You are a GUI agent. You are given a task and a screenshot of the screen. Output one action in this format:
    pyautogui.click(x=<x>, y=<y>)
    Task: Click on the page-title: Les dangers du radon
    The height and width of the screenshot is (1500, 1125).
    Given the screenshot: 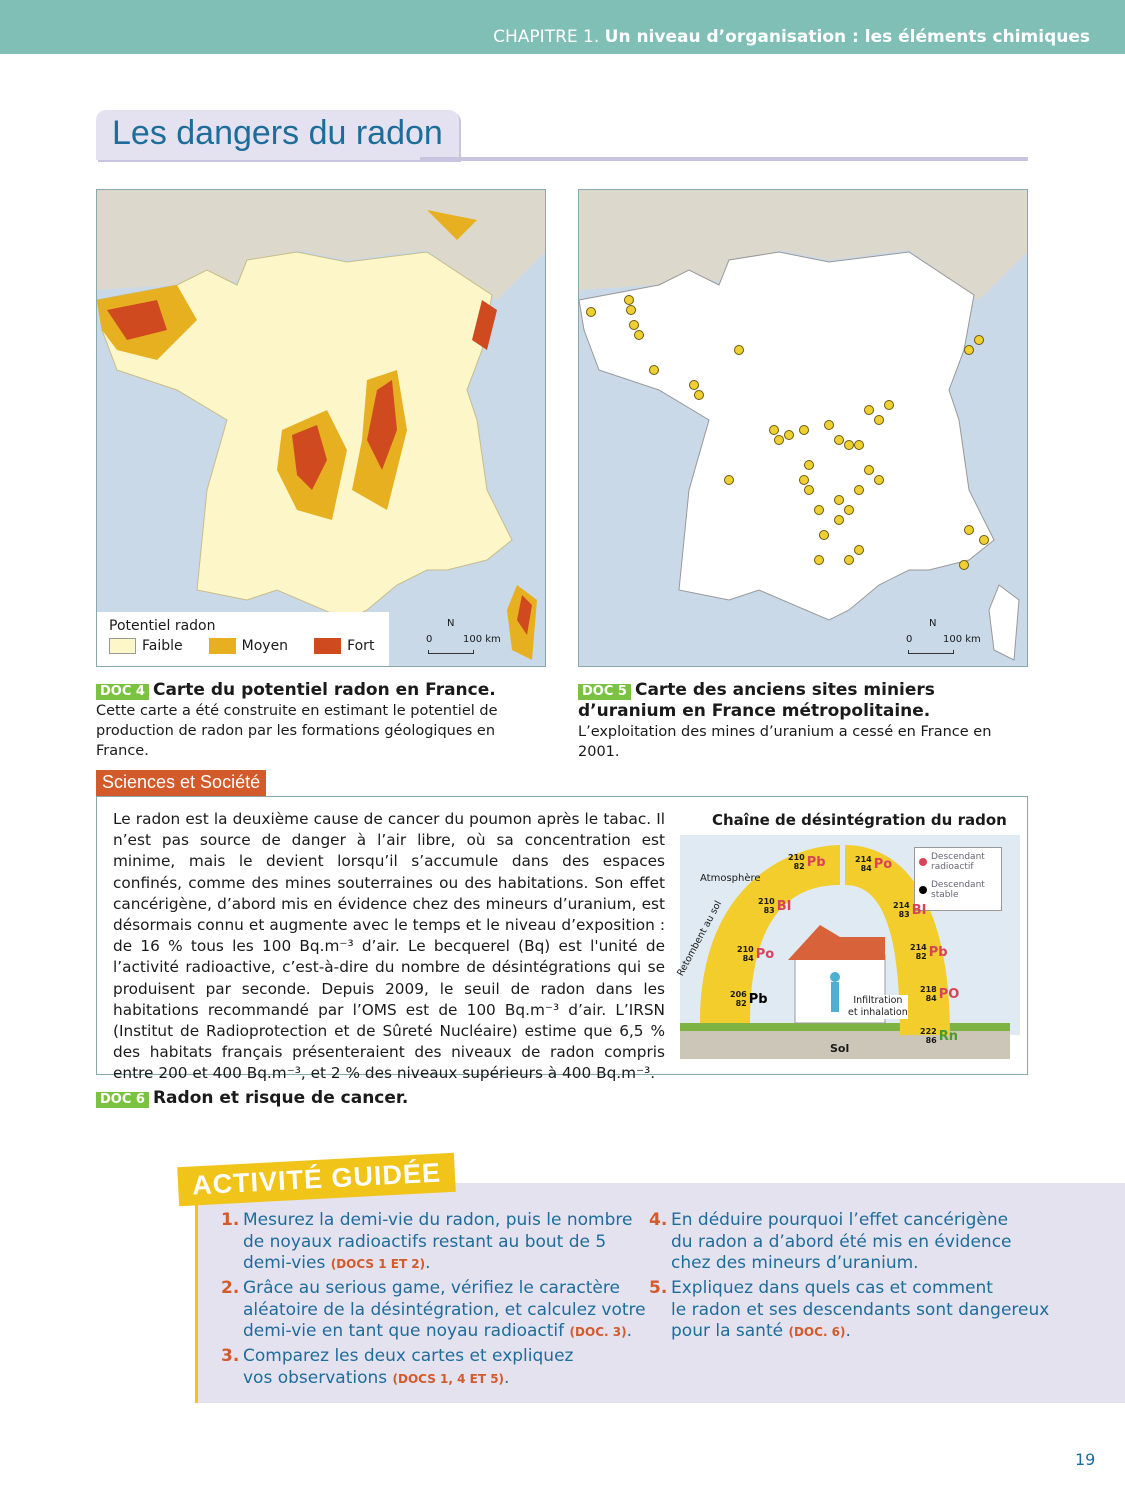 What is the action you would take?
    pyautogui.click(x=277, y=135)
    